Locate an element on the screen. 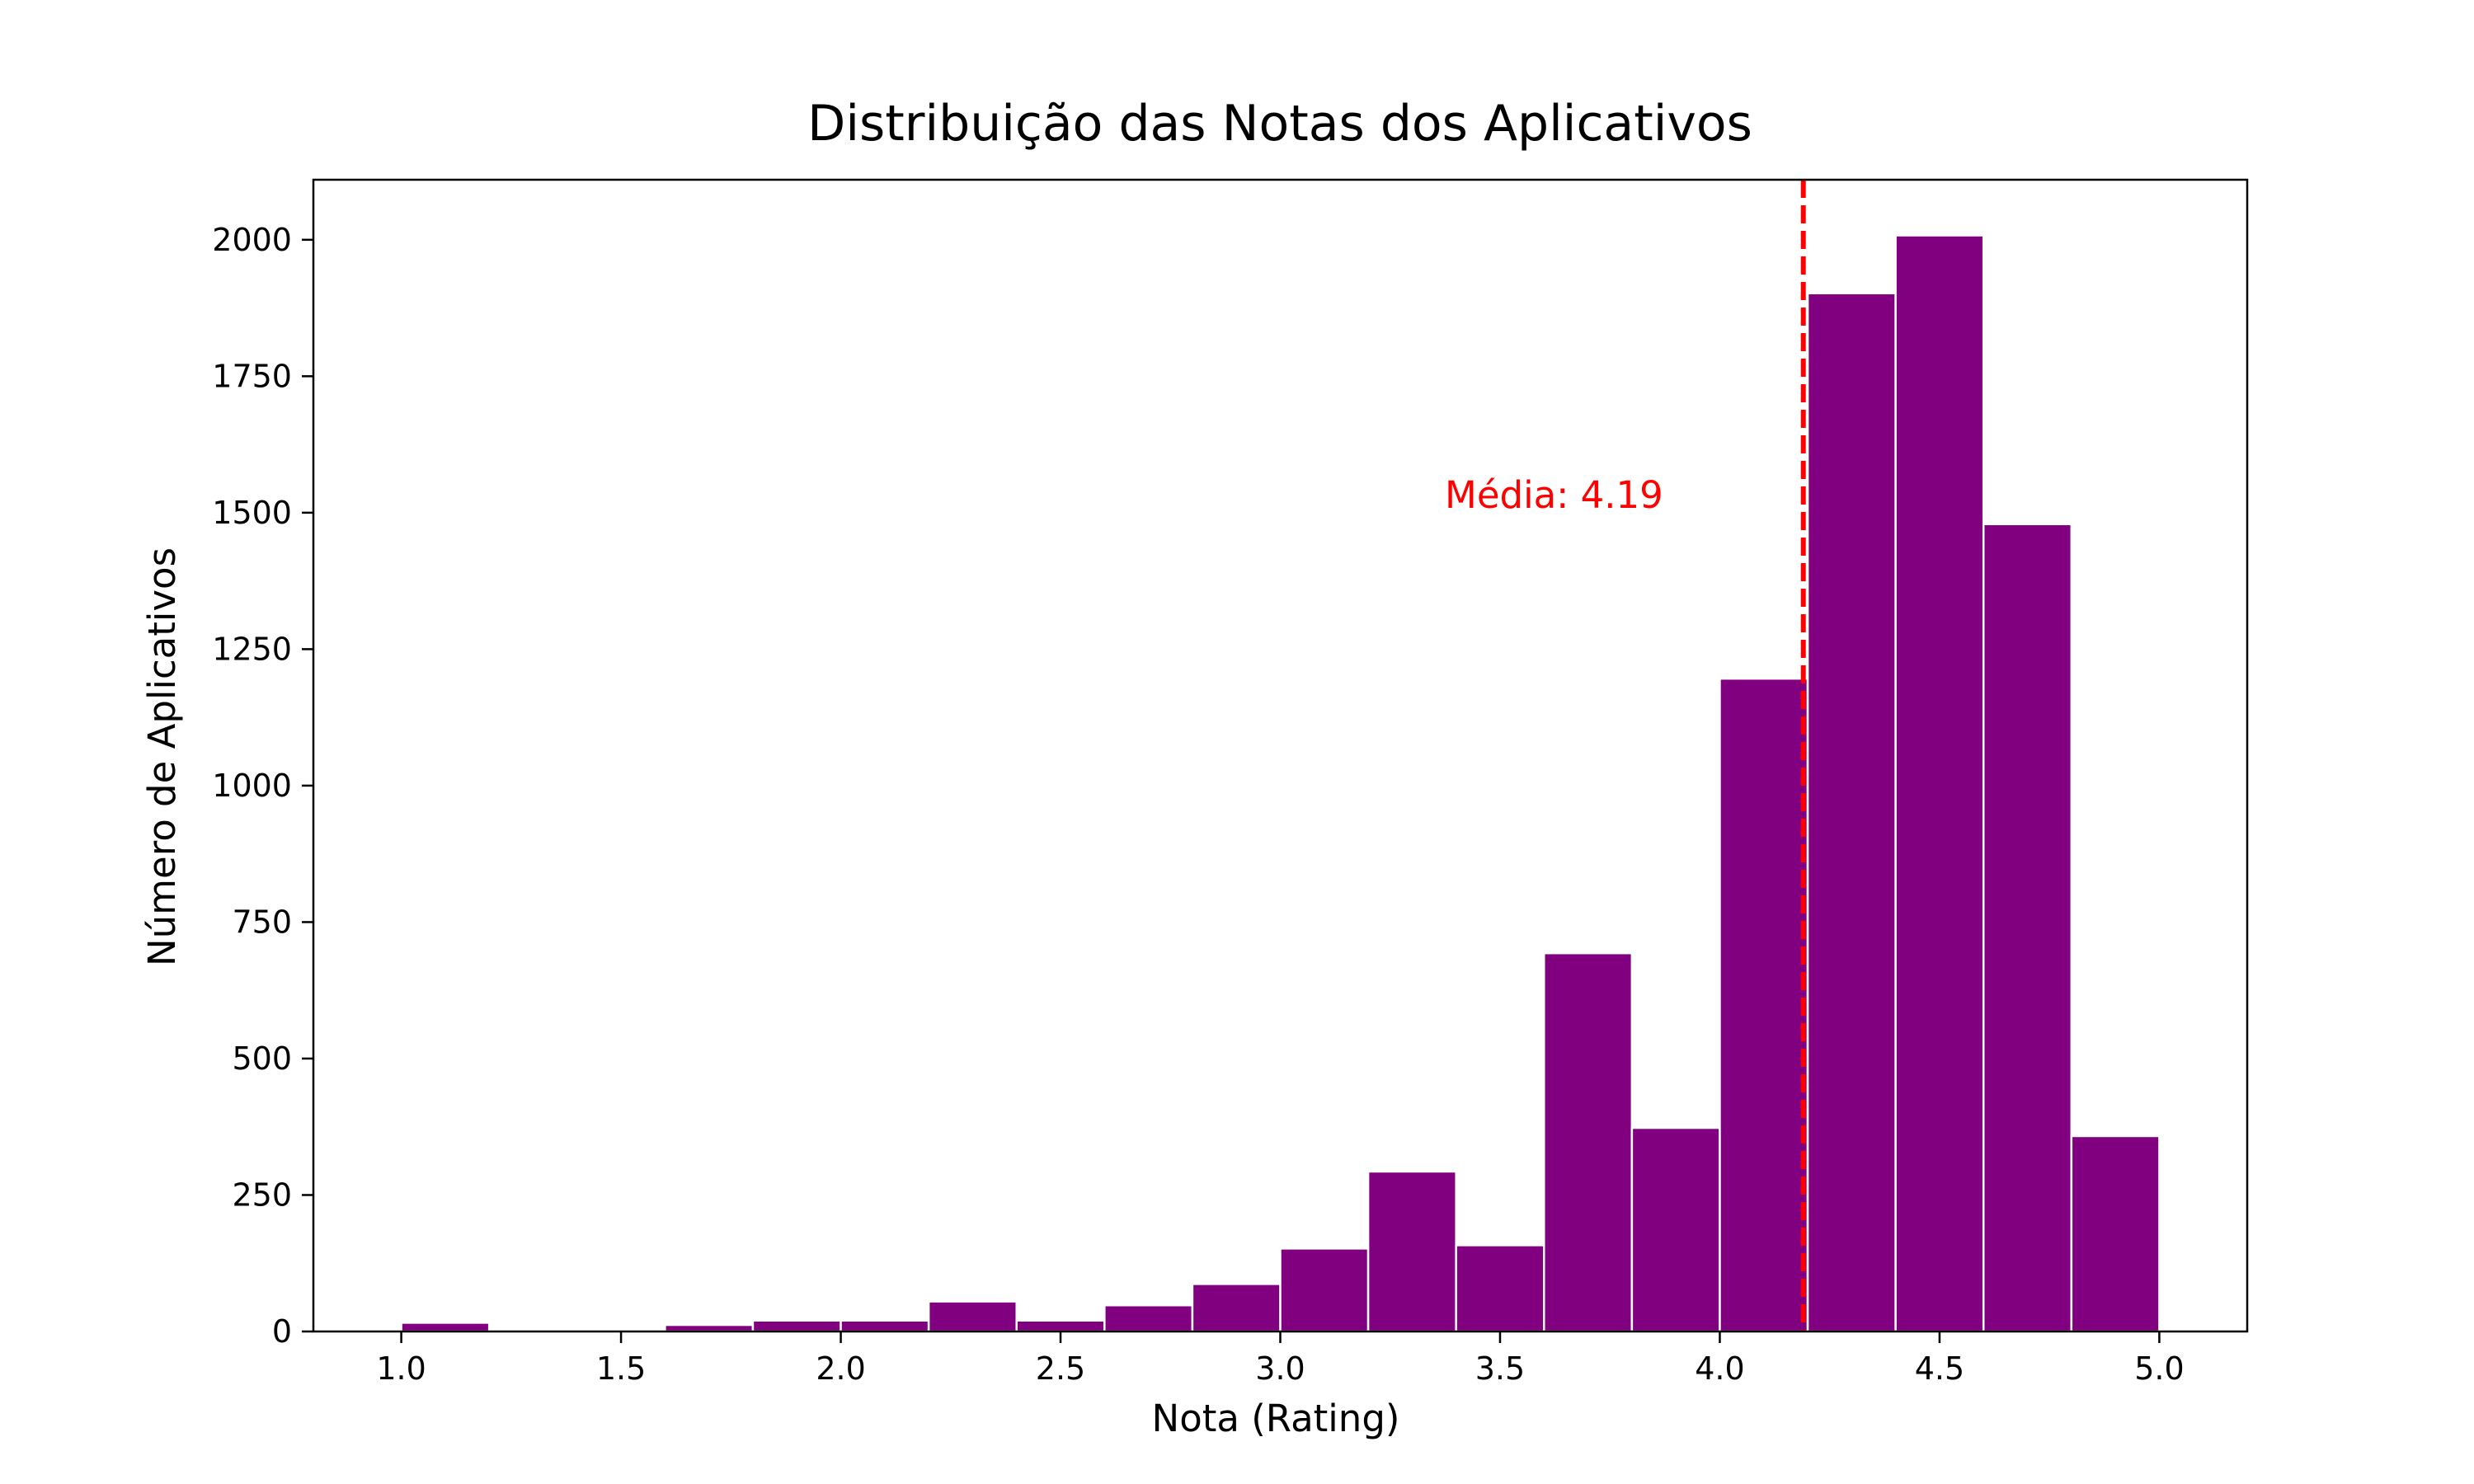 Image resolution: width=2474 pixels, height=1484 pixels. x-tick-label: 2.0 is located at coordinates (840, 1368).